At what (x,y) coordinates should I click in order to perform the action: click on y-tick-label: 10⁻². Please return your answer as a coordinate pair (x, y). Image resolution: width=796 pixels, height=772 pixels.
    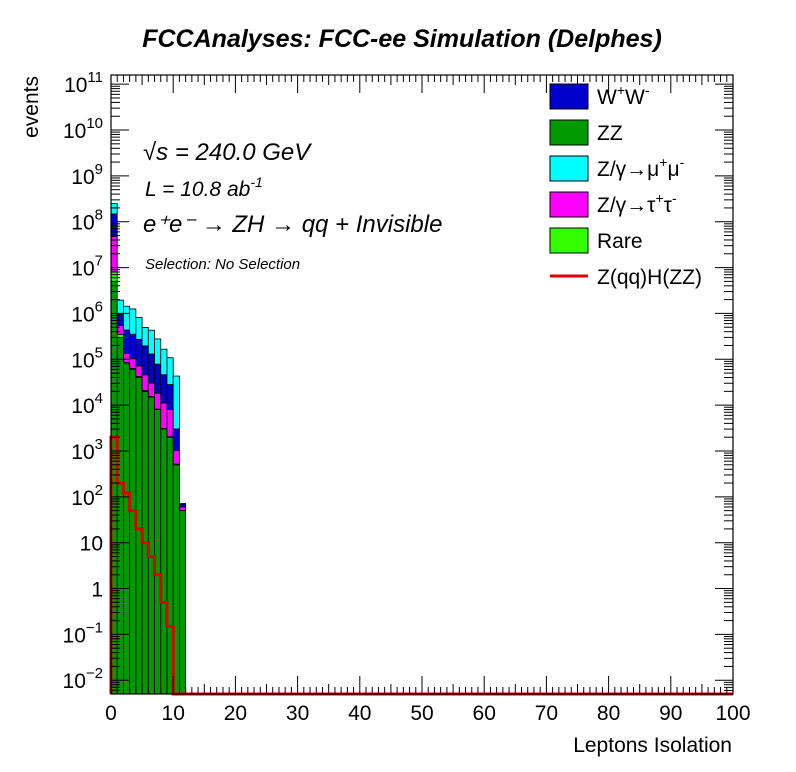
    Looking at the image, I should click on (83, 679).